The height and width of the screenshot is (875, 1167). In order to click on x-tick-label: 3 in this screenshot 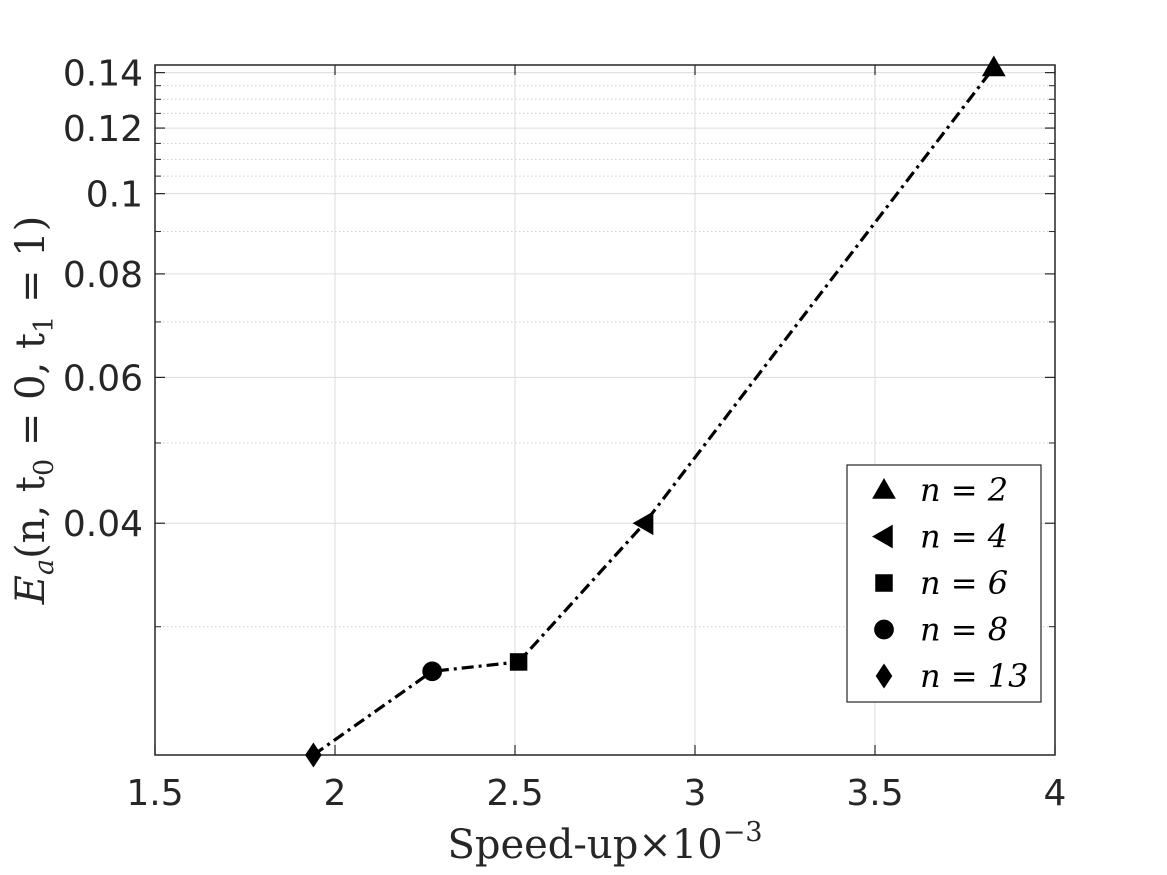, I will do `click(695, 793)`.